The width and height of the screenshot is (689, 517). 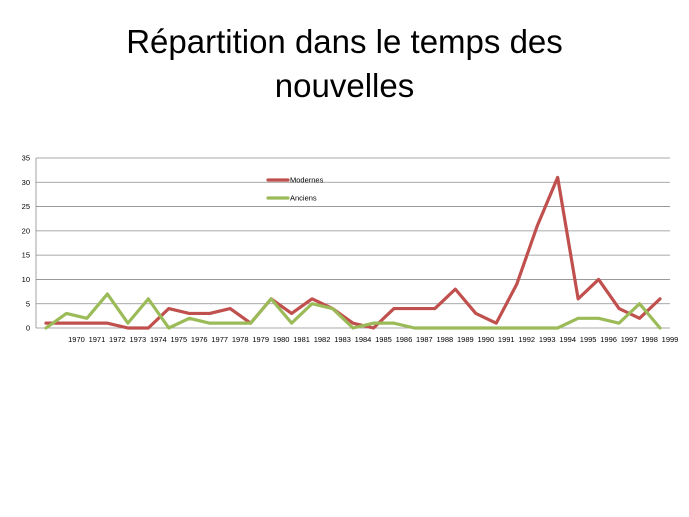 I want to click on slide-title-line-2: nouvelles, so click(x=344, y=85).